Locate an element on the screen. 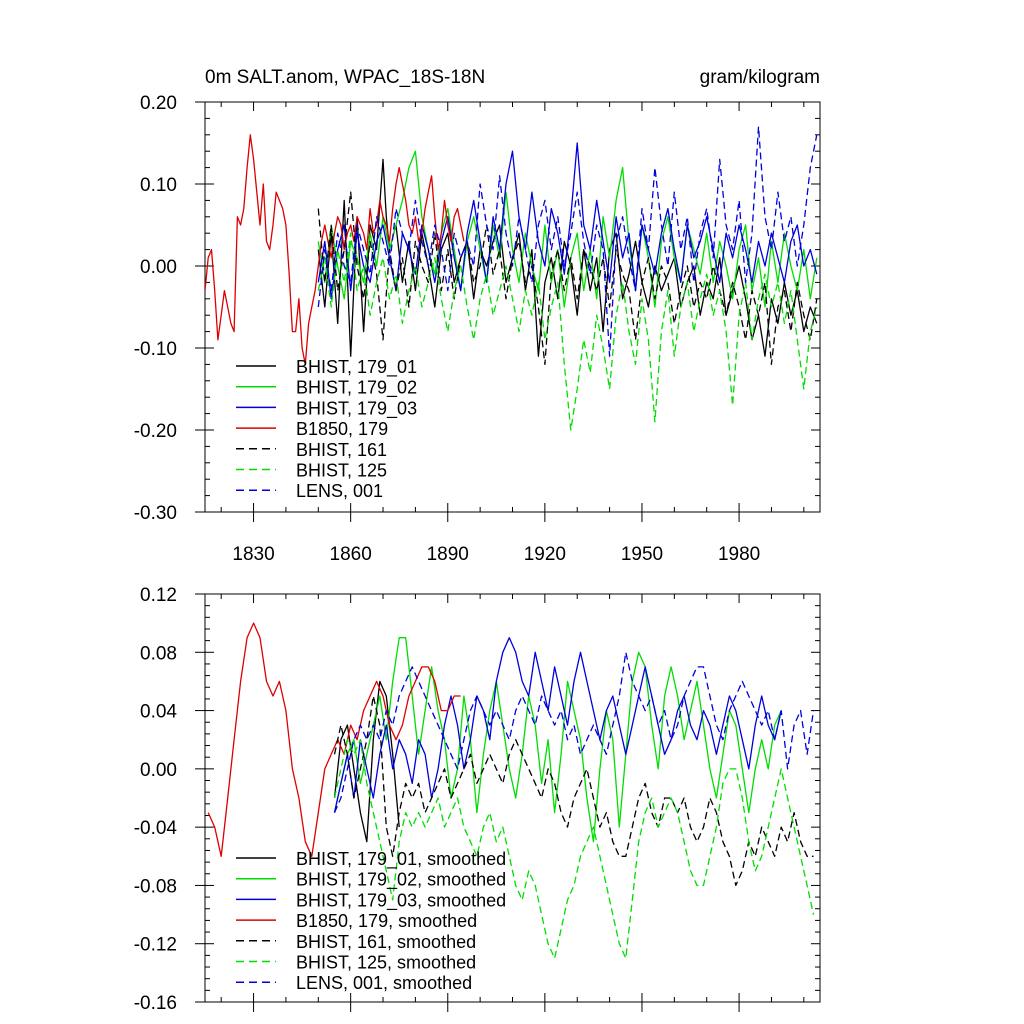 This screenshot has height=1024, width=1024. top-legend-label-3: B1850, 179 is located at coordinates (342, 429).